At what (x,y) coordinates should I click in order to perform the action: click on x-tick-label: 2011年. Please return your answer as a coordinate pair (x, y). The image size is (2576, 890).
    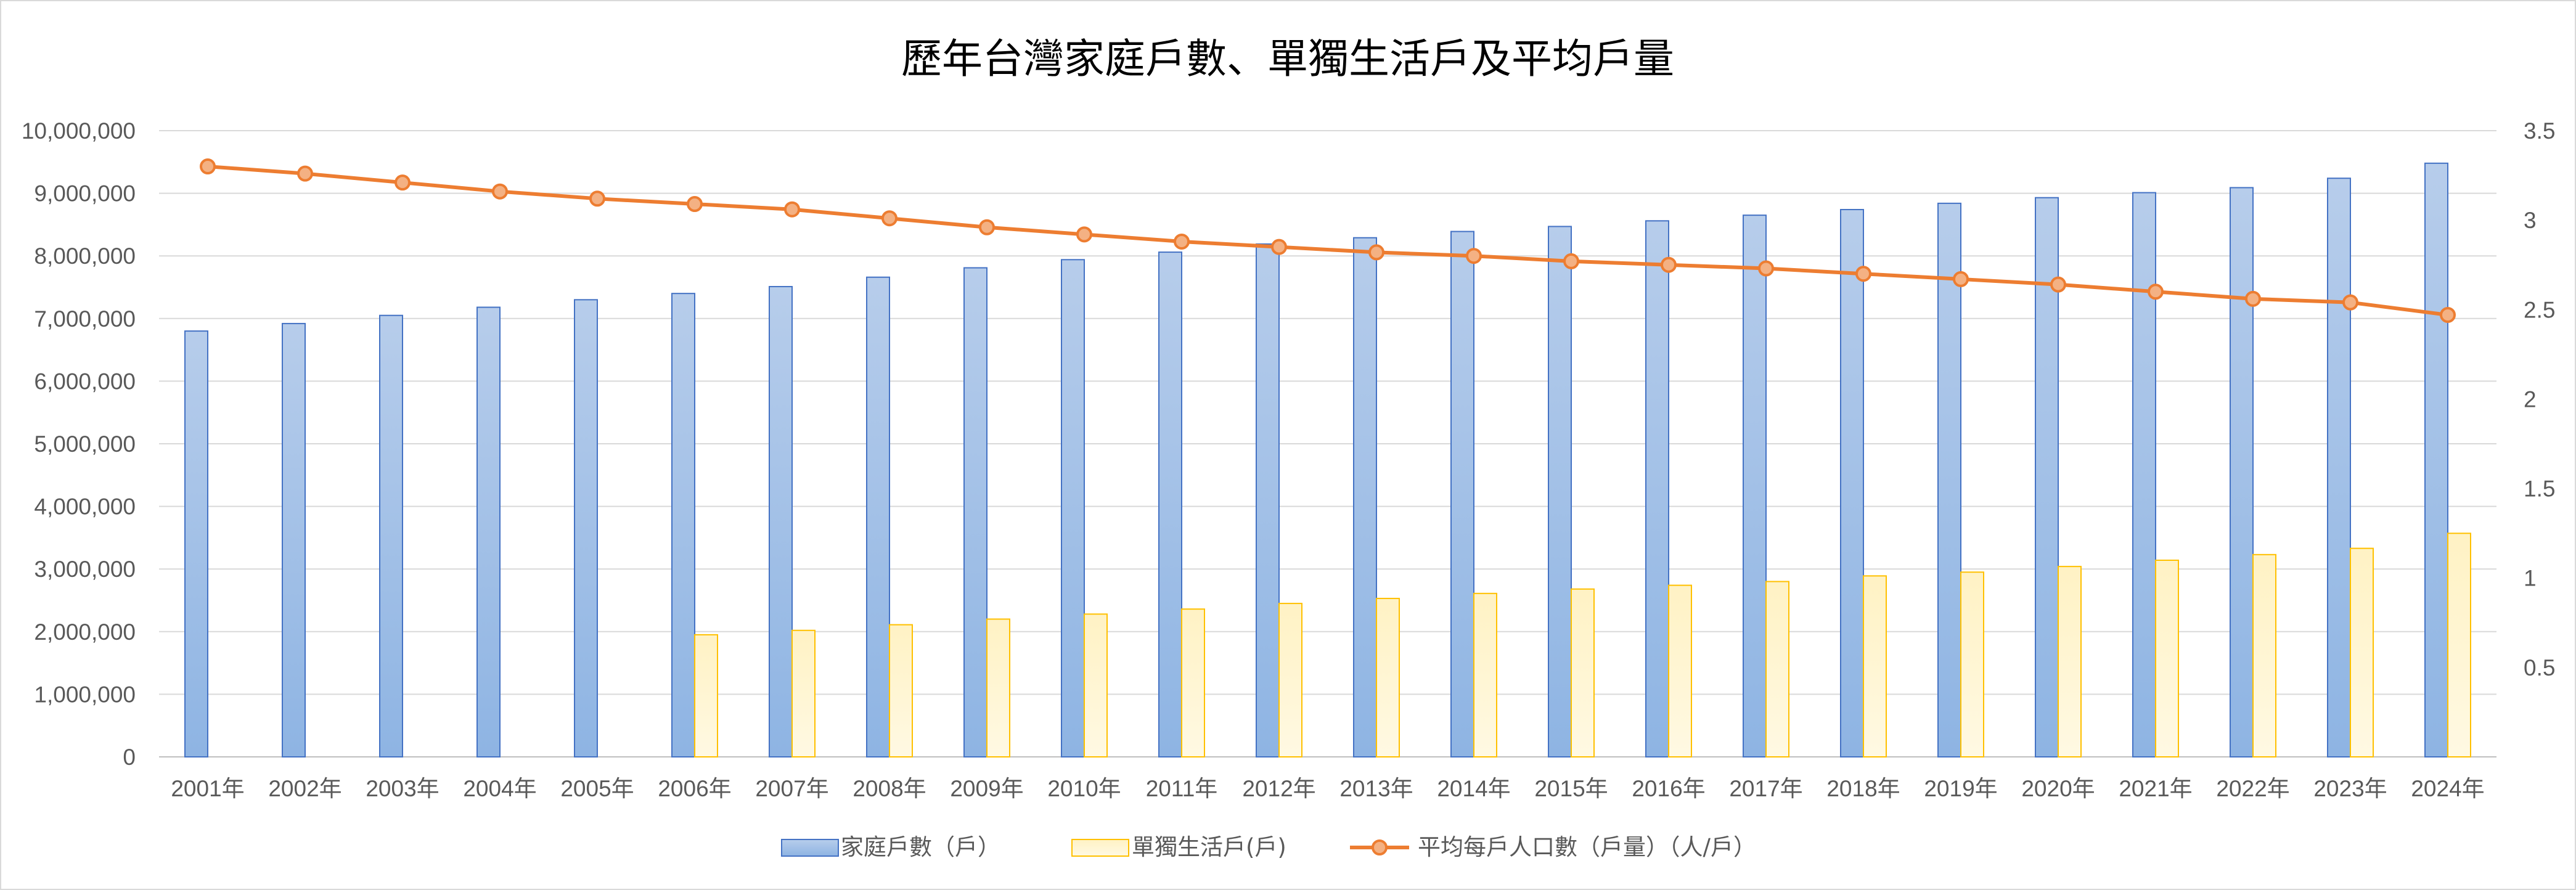
    Looking at the image, I should click on (1182, 788).